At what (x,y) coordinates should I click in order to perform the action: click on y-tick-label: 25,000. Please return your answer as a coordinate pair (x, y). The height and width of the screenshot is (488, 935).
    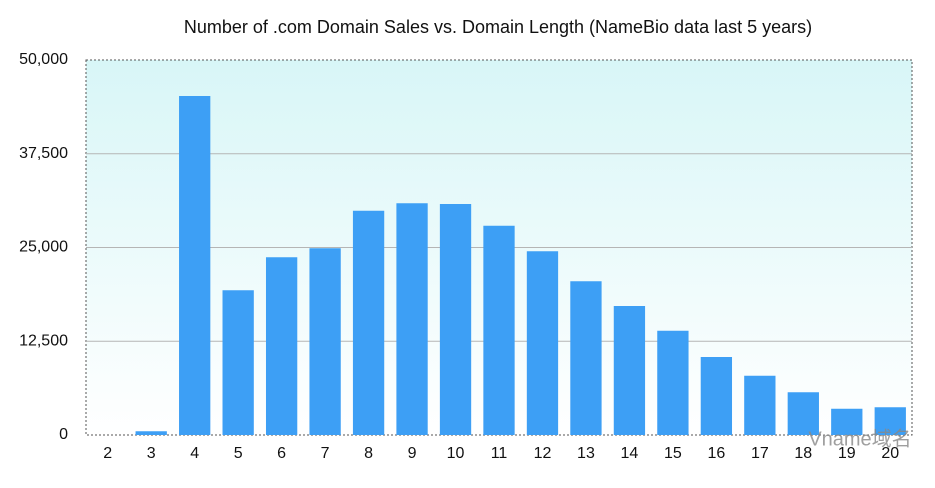
    Looking at the image, I should click on (43, 247).